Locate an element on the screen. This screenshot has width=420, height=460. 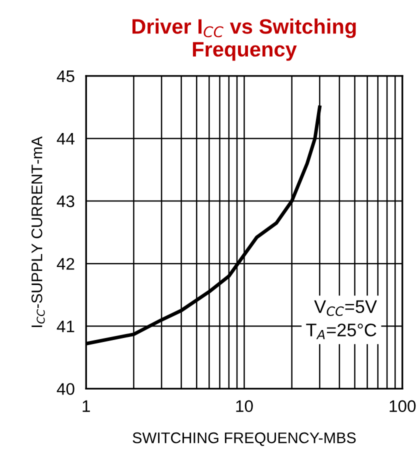
y-tick-label: 42 is located at coordinates (65, 264).